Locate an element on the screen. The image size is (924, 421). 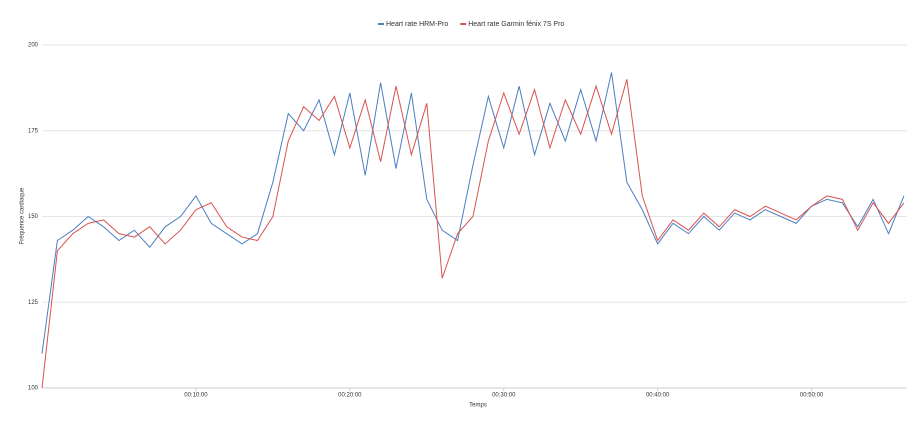
x-tick-label: 00:30:00 is located at coordinates (504, 396).